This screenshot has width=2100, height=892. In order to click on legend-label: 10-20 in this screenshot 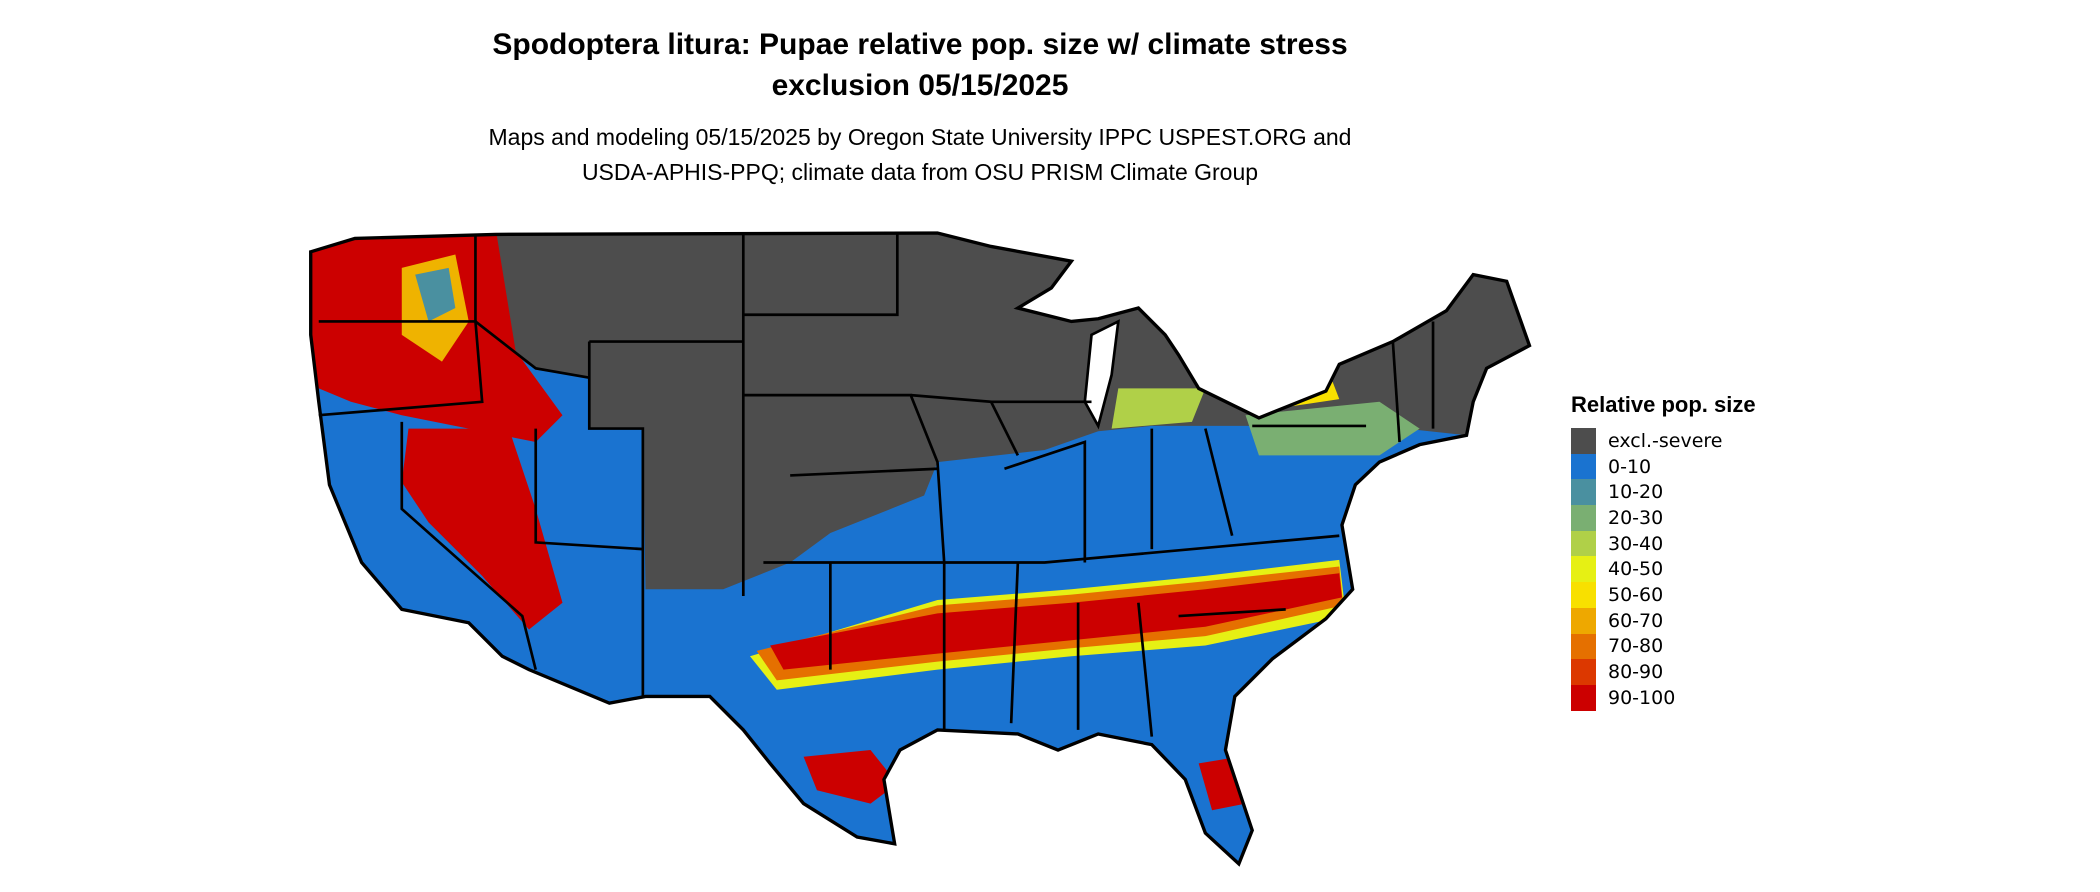, I will do `click(1636, 492)`.